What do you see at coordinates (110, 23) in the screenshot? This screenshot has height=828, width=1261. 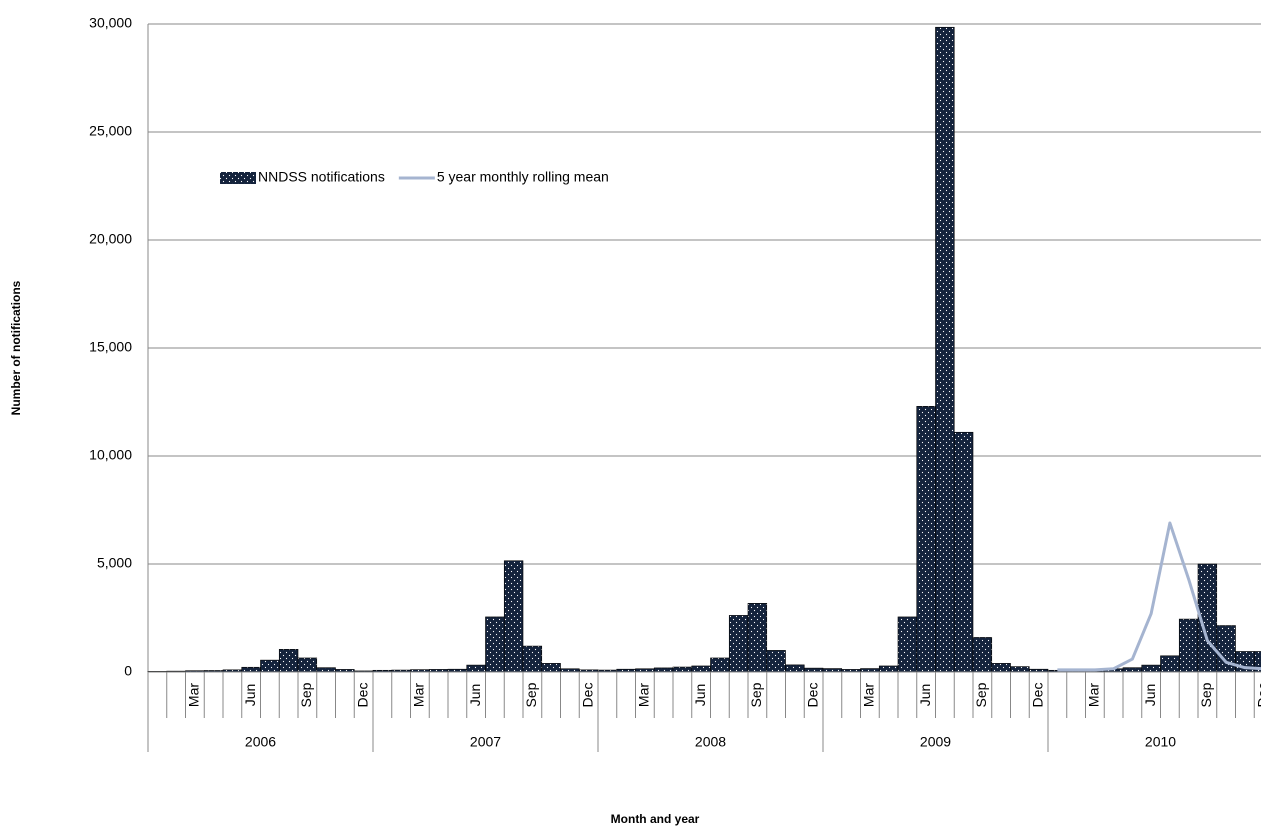 I see `y-tick-label: 30,000` at bounding box center [110, 23].